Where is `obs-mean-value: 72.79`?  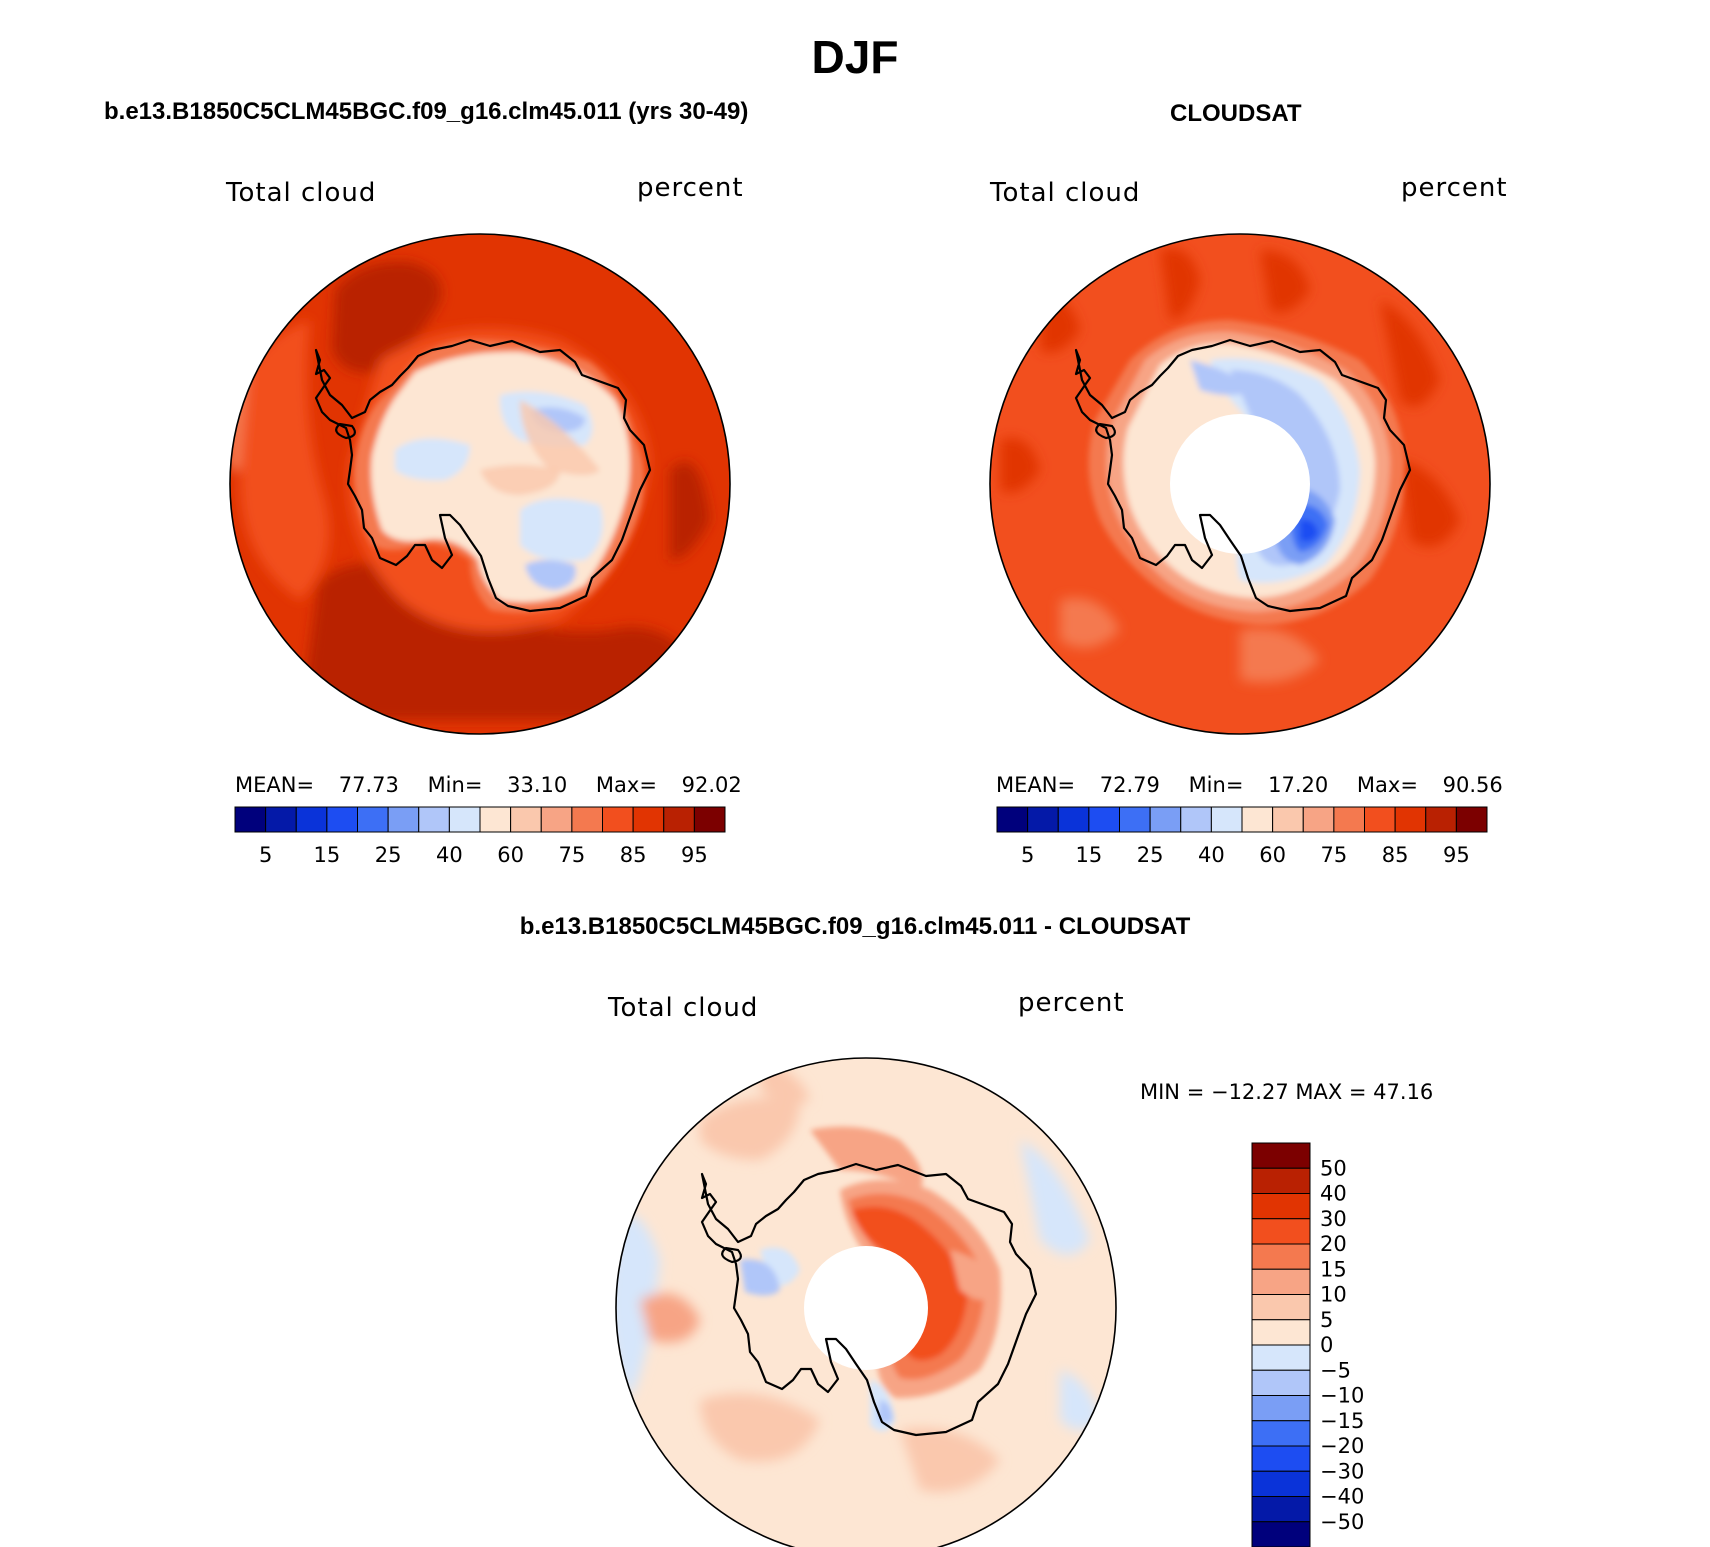 obs-mean-value: 72.79 is located at coordinates (1129, 785).